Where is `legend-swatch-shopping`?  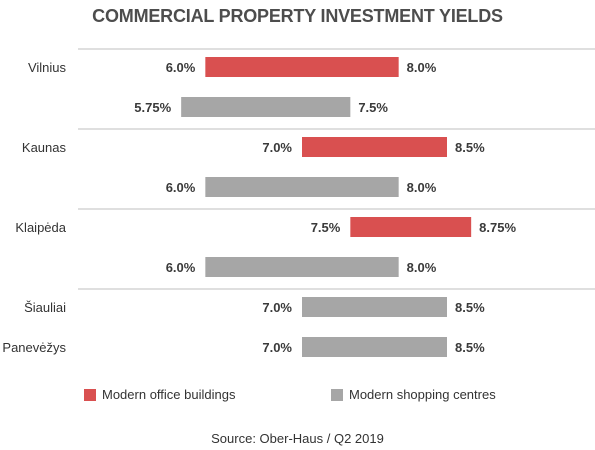
legend-swatch-shopping is located at coordinates (337, 394).